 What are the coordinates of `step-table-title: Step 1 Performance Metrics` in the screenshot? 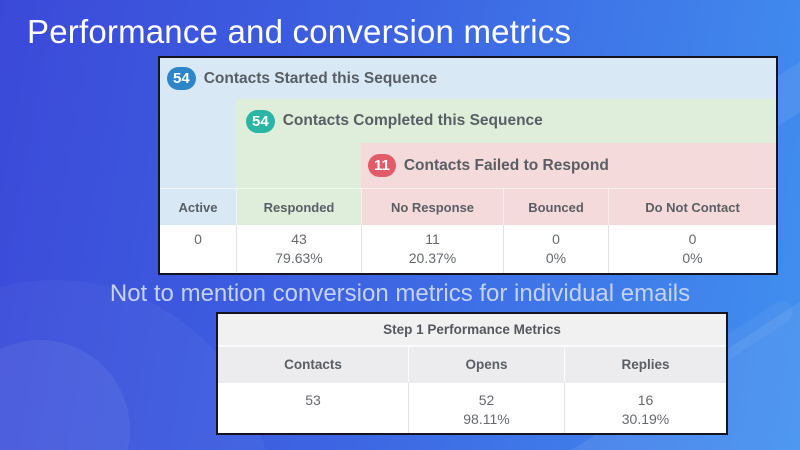 It's located at (472, 330).